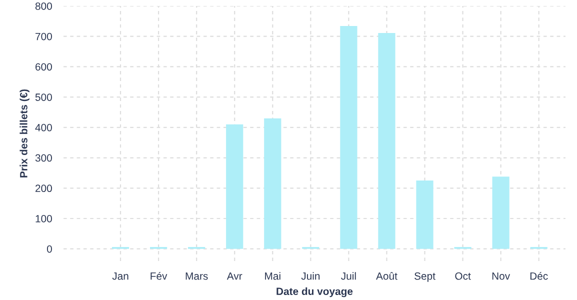  Describe the element at coordinates (44, 36) in the screenshot. I see `y-tick-label: 700` at that location.